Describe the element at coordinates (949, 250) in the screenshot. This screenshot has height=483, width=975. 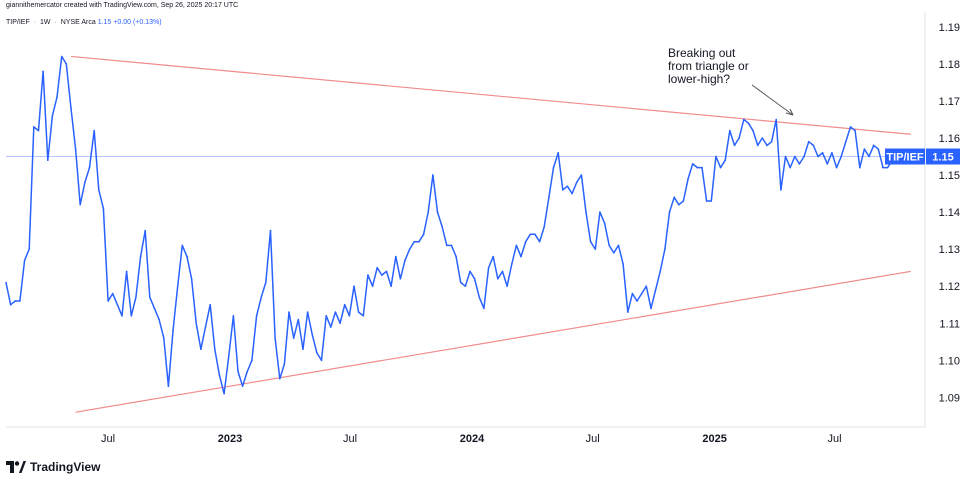
I see `y-tick-label: 1.13` at that location.